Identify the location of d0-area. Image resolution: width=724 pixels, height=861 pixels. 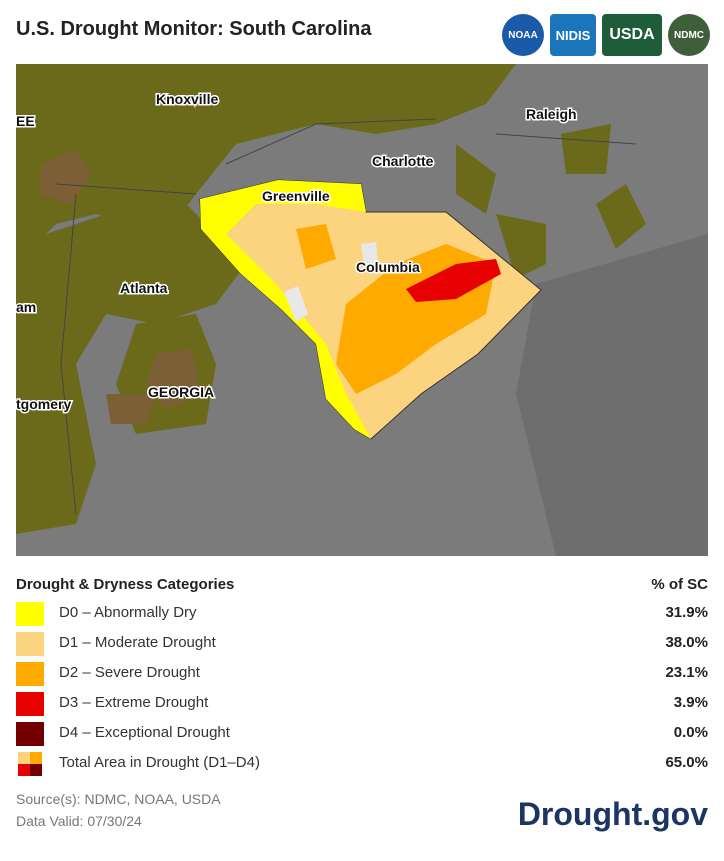
(285, 309).